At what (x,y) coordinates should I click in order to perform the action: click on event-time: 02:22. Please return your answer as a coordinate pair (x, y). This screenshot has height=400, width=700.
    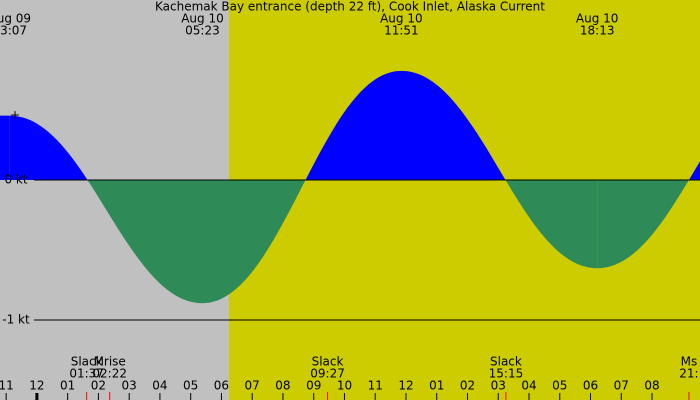
    Looking at the image, I should click on (109, 374).